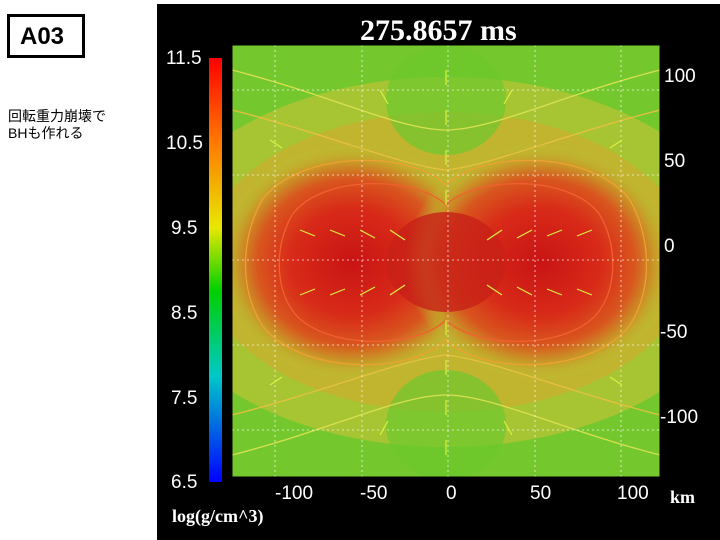 The height and width of the screenshot is (540, 720). What do you see at coordinates (674, 332) in the screenshot?
I see `y-tick: -50` at bounding box center [674, 332].